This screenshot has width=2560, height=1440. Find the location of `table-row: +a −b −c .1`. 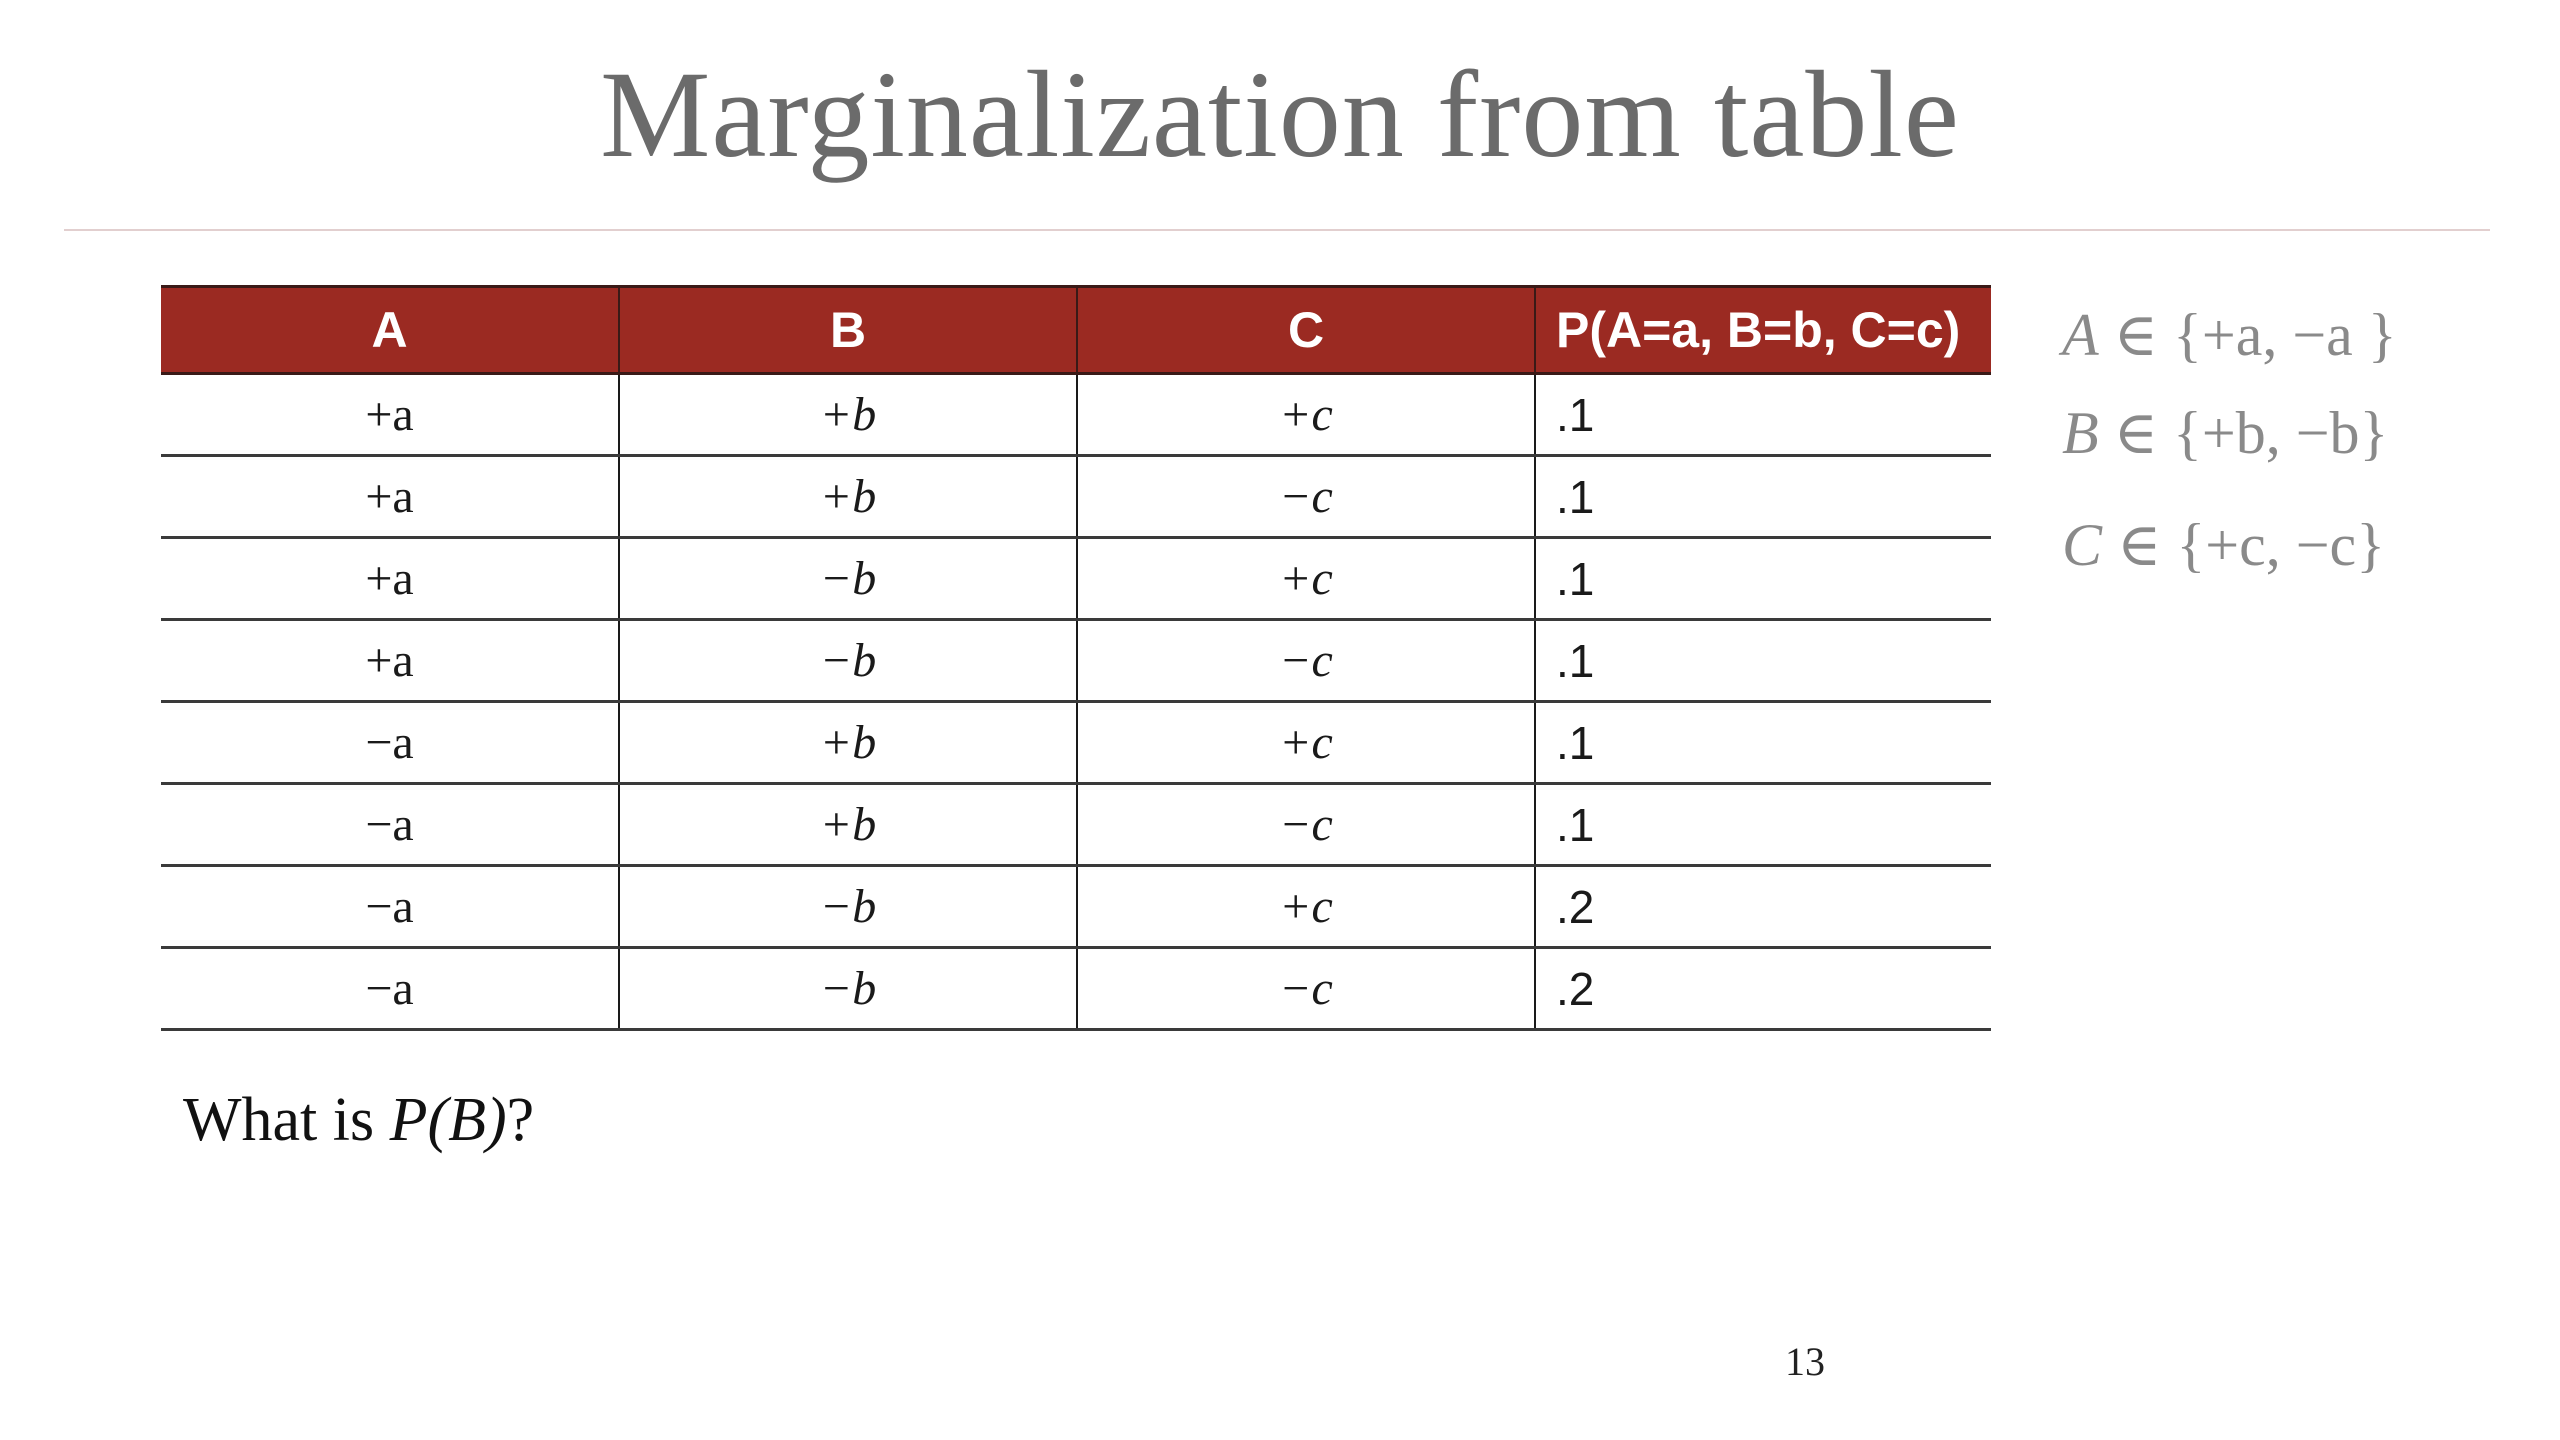

table-row: +a −b −c .1 is located at coordinates (1076, 661).